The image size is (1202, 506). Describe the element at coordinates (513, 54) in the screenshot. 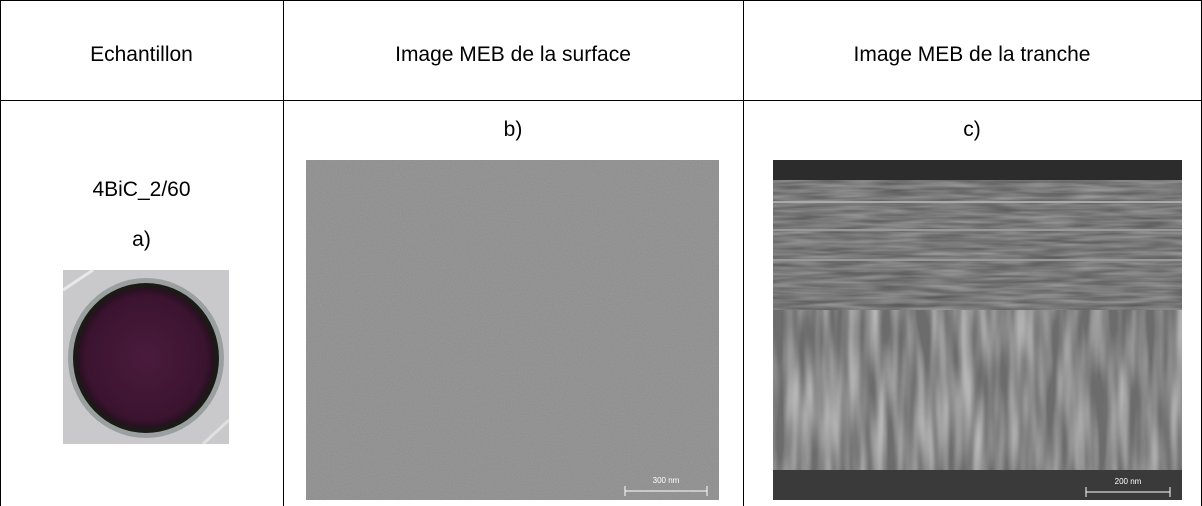

I see `header-cell: Image MEB de la surface` at that location.